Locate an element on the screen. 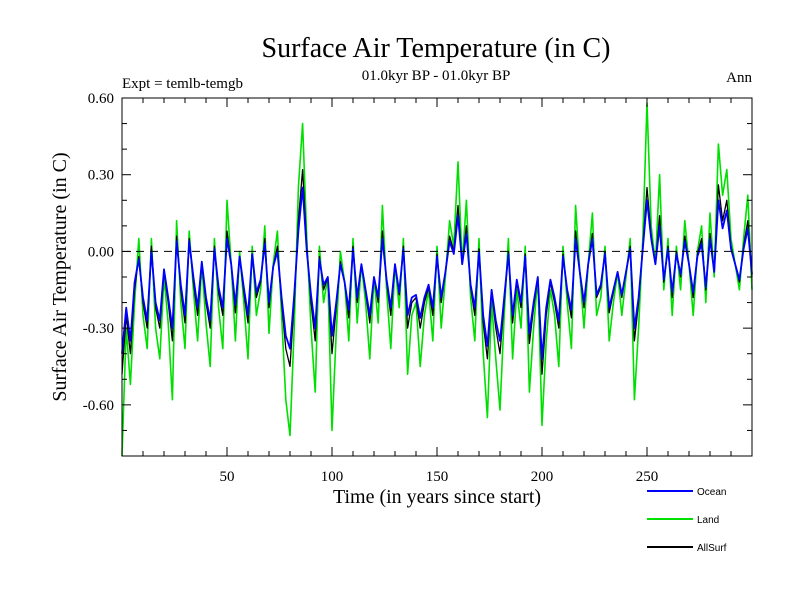  x-tick-label: 50 is located at coordinates (227, 477).